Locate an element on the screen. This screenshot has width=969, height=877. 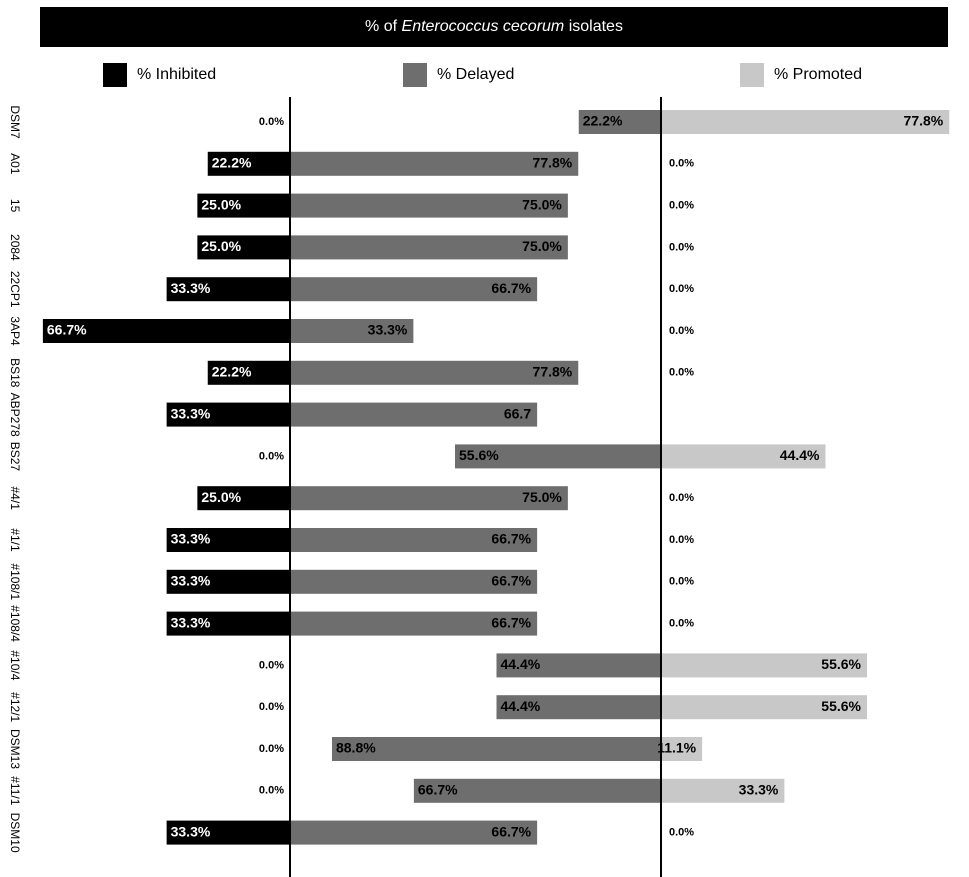
bar-inhibited-22cp1 is located at coordinates (228, 289).